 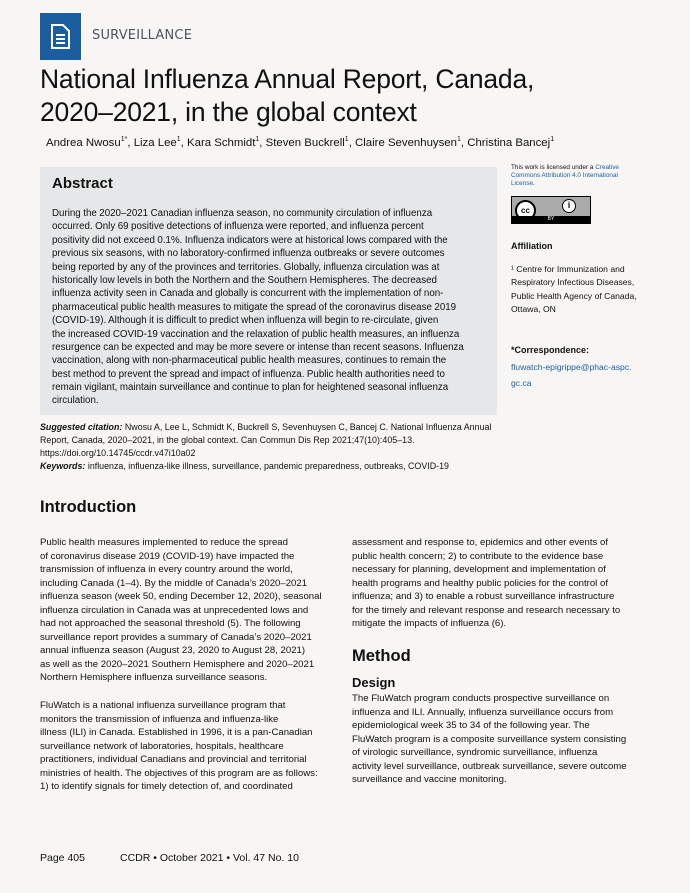 What do you see at coordinates (429, 623) in the screenshot?
I see `text-line: mitigate the impacts of influenza (6).` at bounding box center [429, 623].